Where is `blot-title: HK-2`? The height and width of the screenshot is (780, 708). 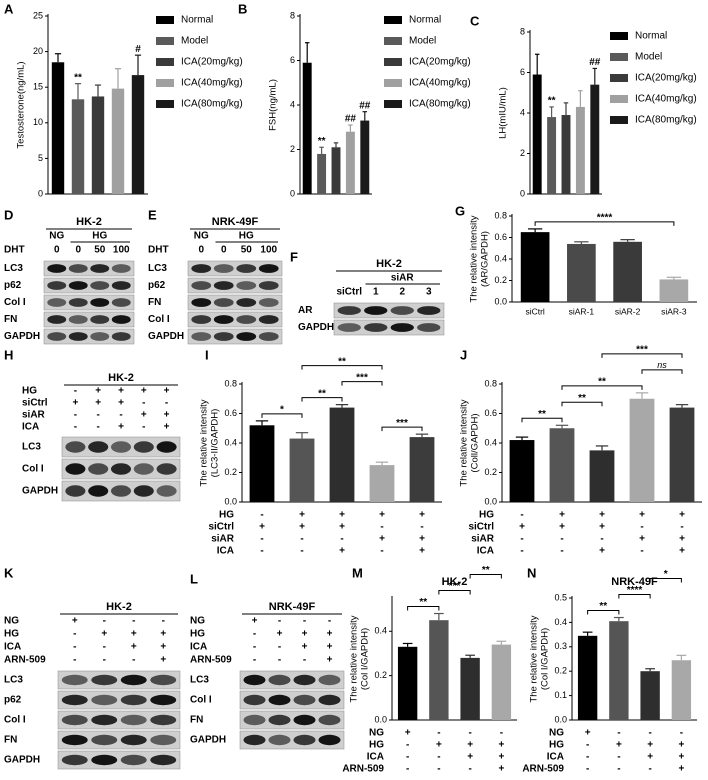 blot-title: HK-2 is located at coordinates (389, 264).